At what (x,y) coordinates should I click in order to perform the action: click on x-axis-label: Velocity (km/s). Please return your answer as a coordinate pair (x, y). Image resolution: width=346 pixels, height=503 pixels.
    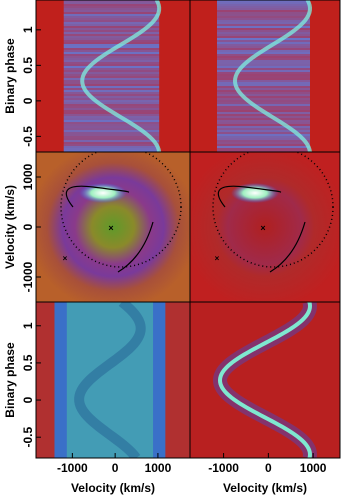
    Looking at the image, I should click on (265, 488).